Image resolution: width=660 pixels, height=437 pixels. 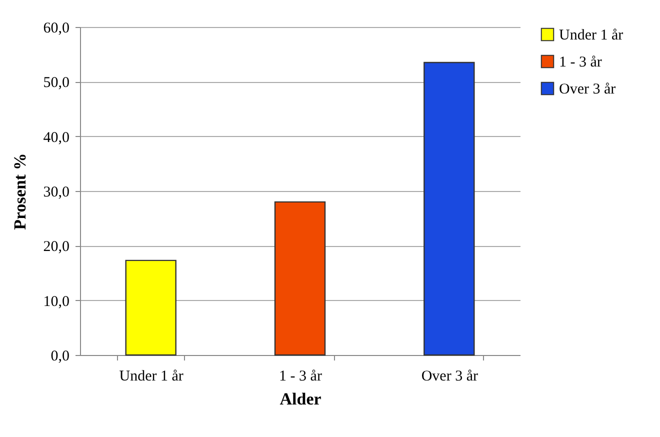 What do you see at coordinates (591, 36) in the screenshot?
I see `legend-label: Under 1 år` at bounding box center [591, 36].